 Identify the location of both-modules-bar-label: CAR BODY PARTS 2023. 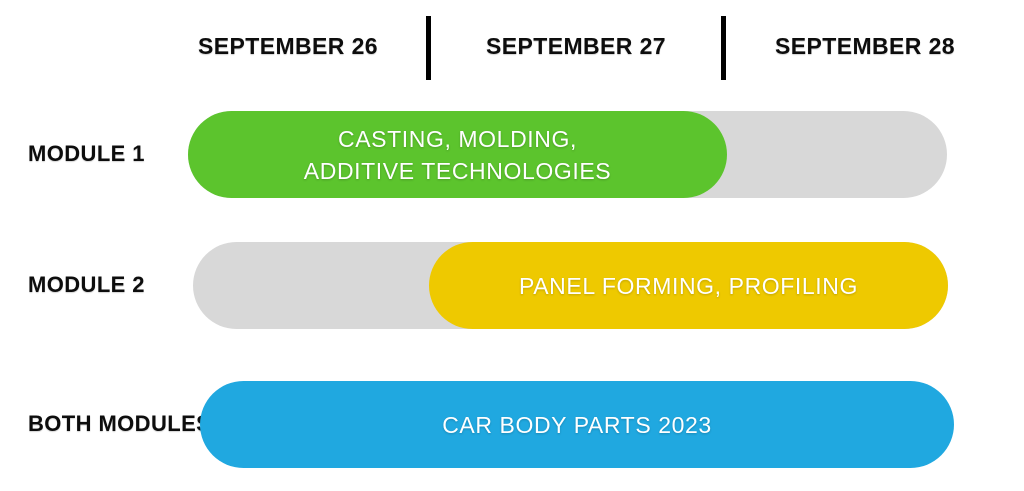
(577, 424).